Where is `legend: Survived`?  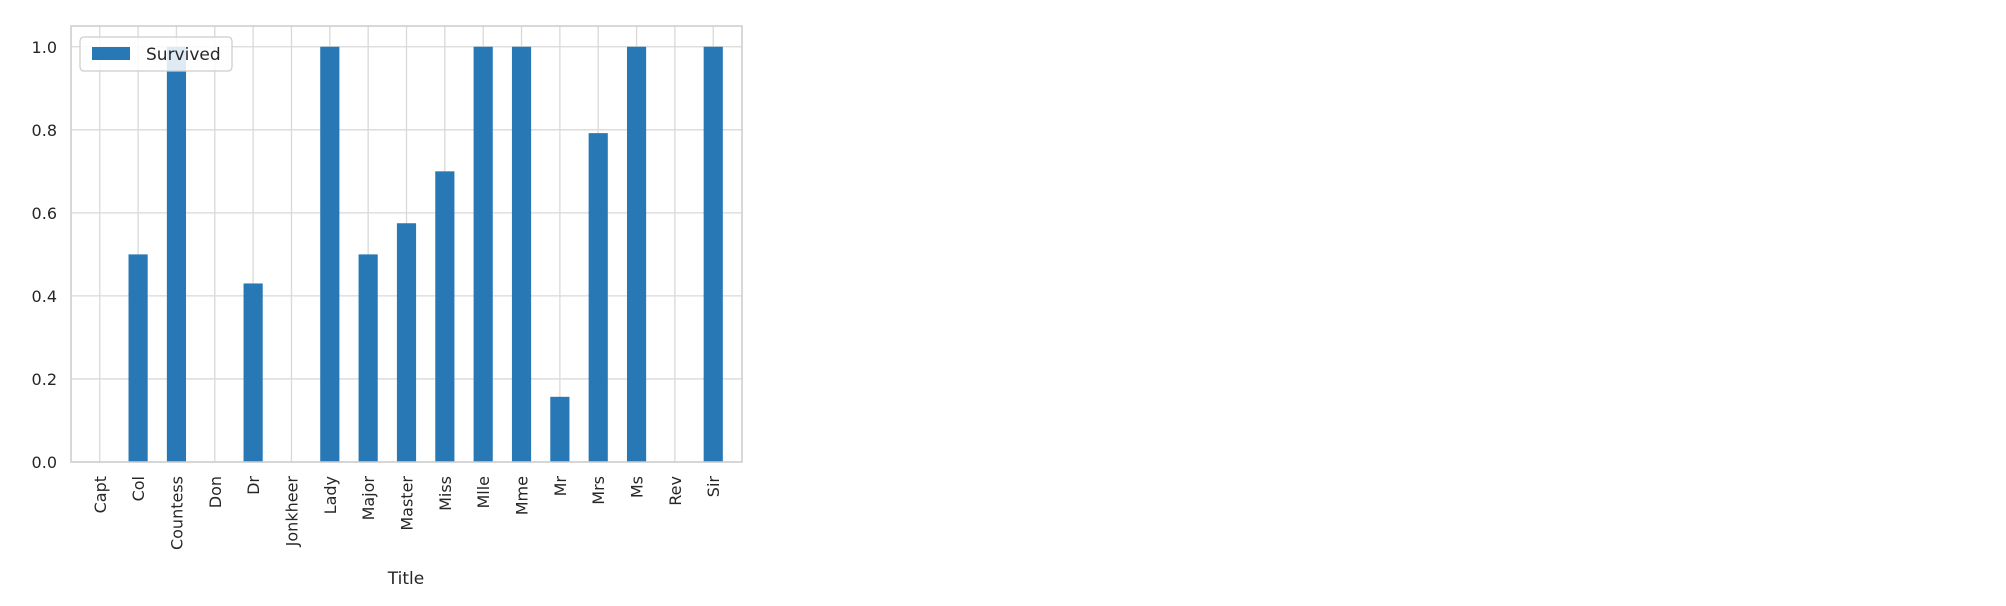 legend: Survived is located at coordinates (156, 54).